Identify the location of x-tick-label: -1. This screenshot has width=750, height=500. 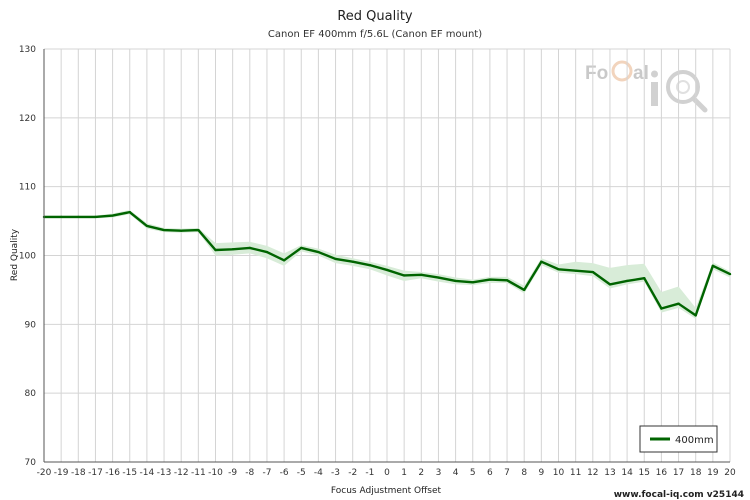
(369, 473).